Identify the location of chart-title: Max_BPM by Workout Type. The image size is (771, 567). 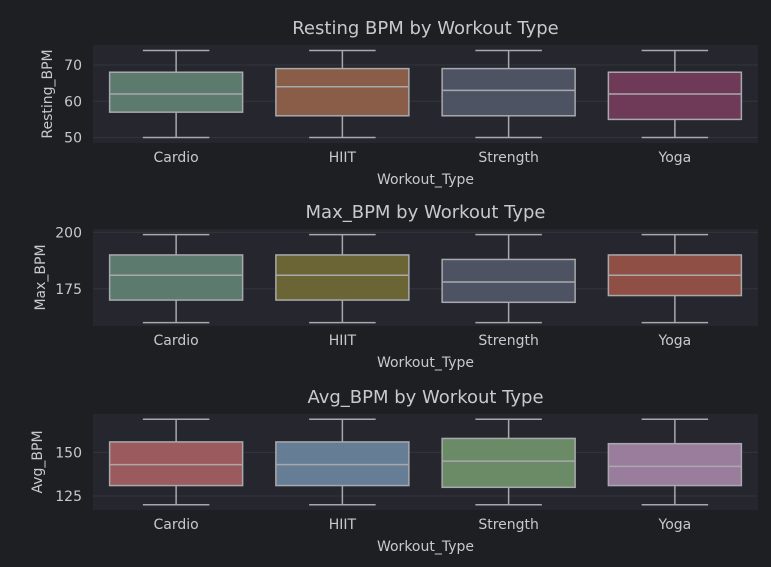
(426, 212).